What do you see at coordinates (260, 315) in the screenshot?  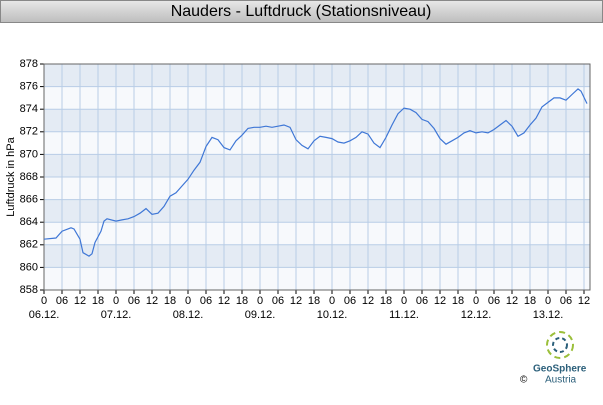 I see `x-day-label: 09.12.` at bounding box center [260, 315].